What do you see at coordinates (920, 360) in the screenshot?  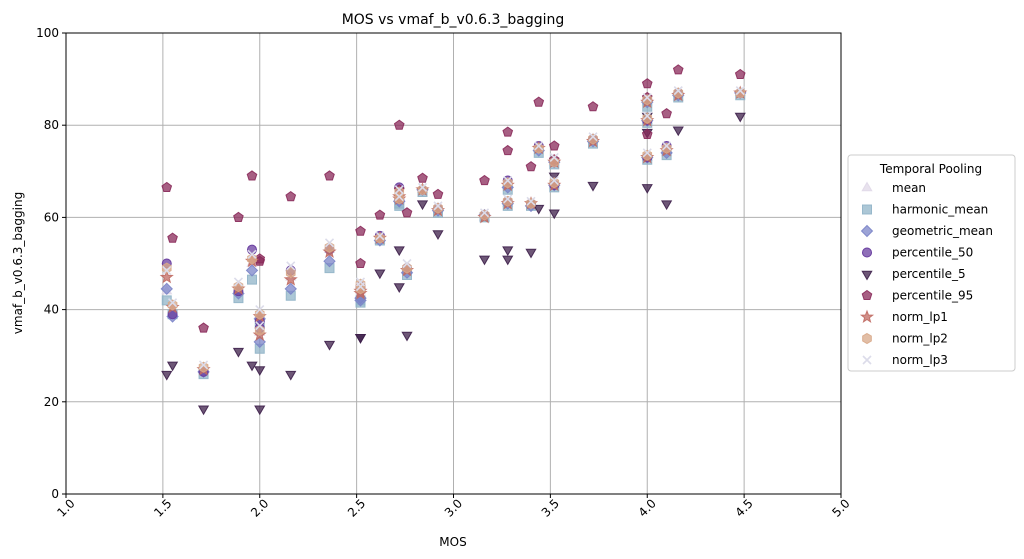 I see `legend-label: norm_lp3` at bounding box center [920, 360].